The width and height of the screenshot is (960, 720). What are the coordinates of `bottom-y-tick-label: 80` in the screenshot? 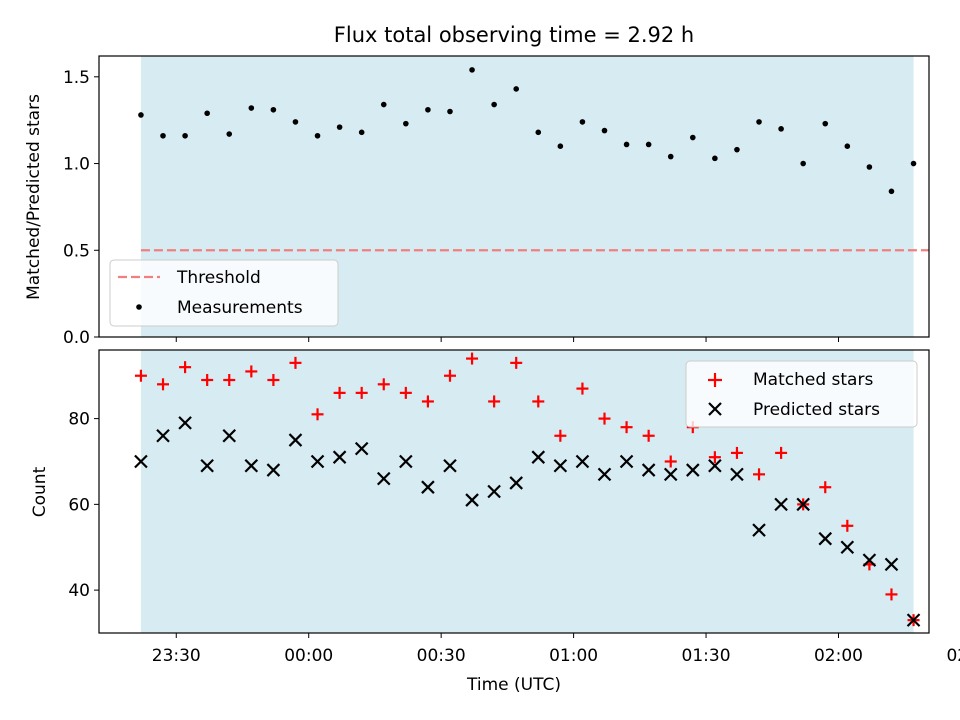 It's located at (79, 420).